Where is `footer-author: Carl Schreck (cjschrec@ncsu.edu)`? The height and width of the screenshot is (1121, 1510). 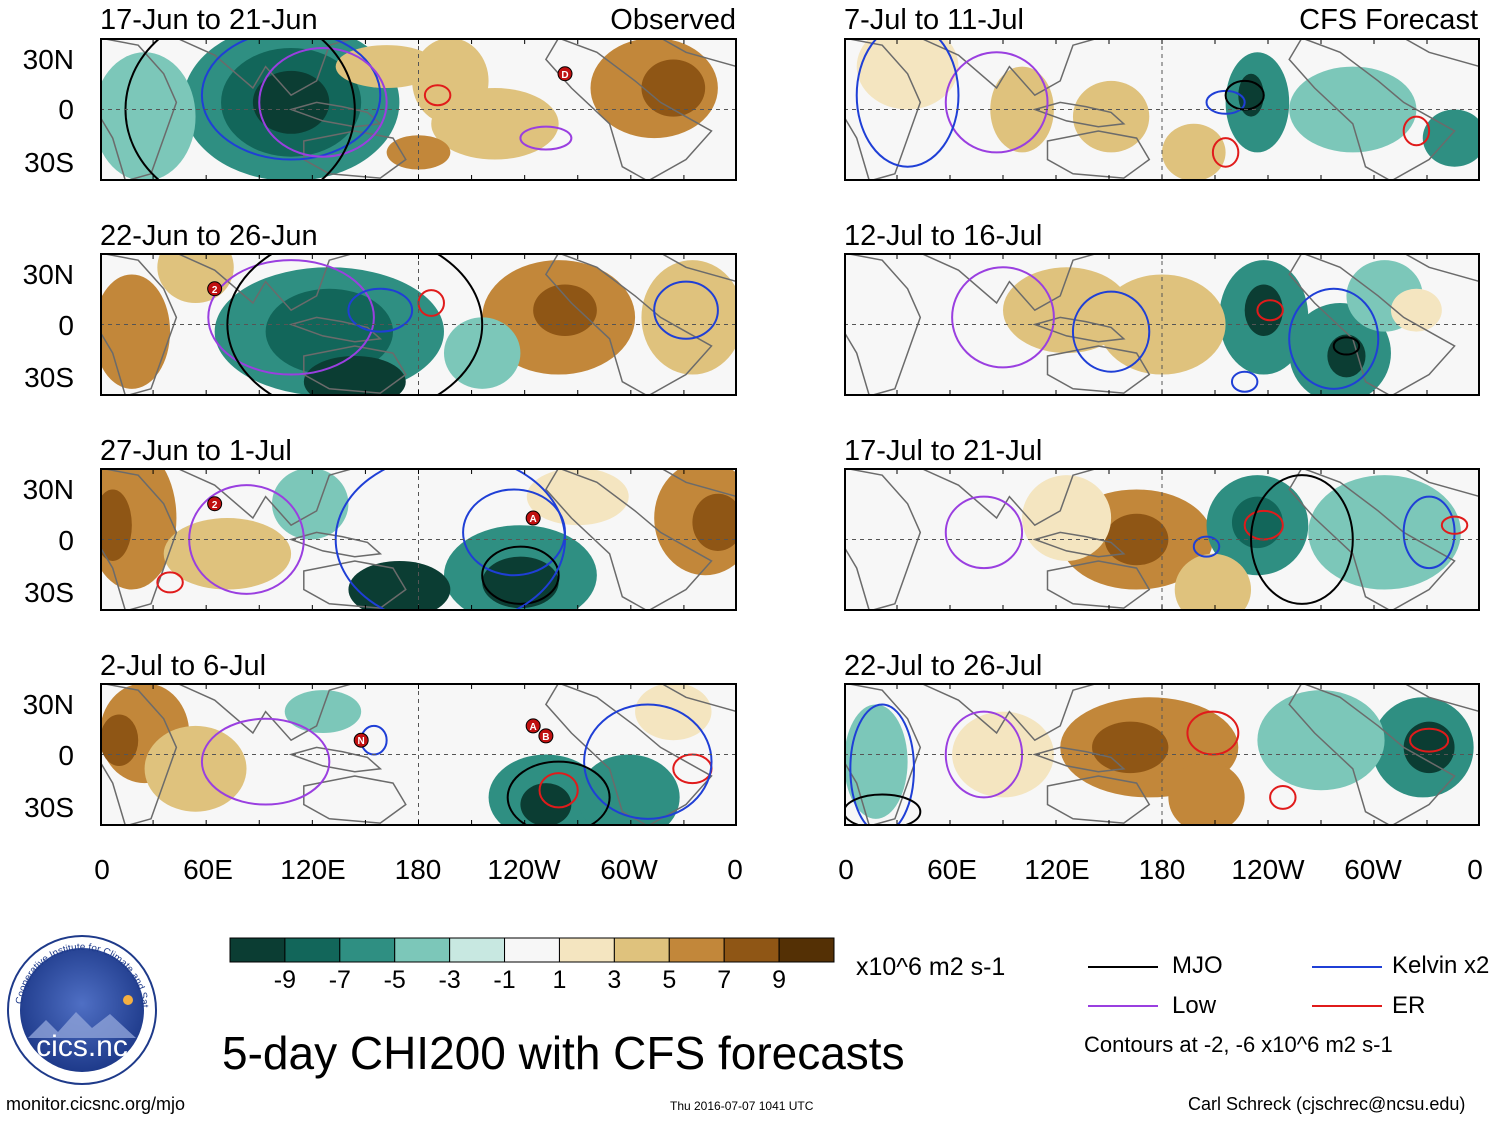 footer-author: Carl Schreck (cjschrec@ncsu.edu) is located at coordinates (1327, 1104).